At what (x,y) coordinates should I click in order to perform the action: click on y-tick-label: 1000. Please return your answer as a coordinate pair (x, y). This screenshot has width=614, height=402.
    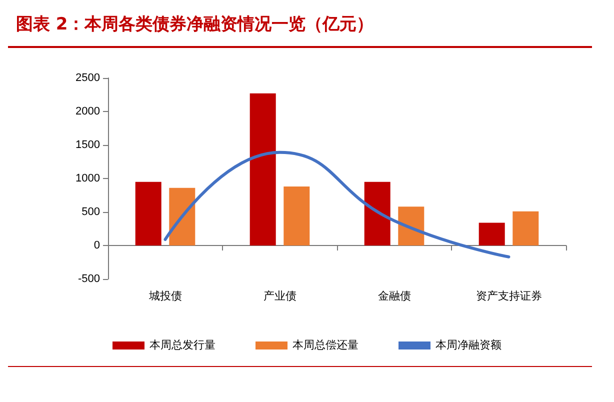
    Looking at the image, I should click on (88, 178).